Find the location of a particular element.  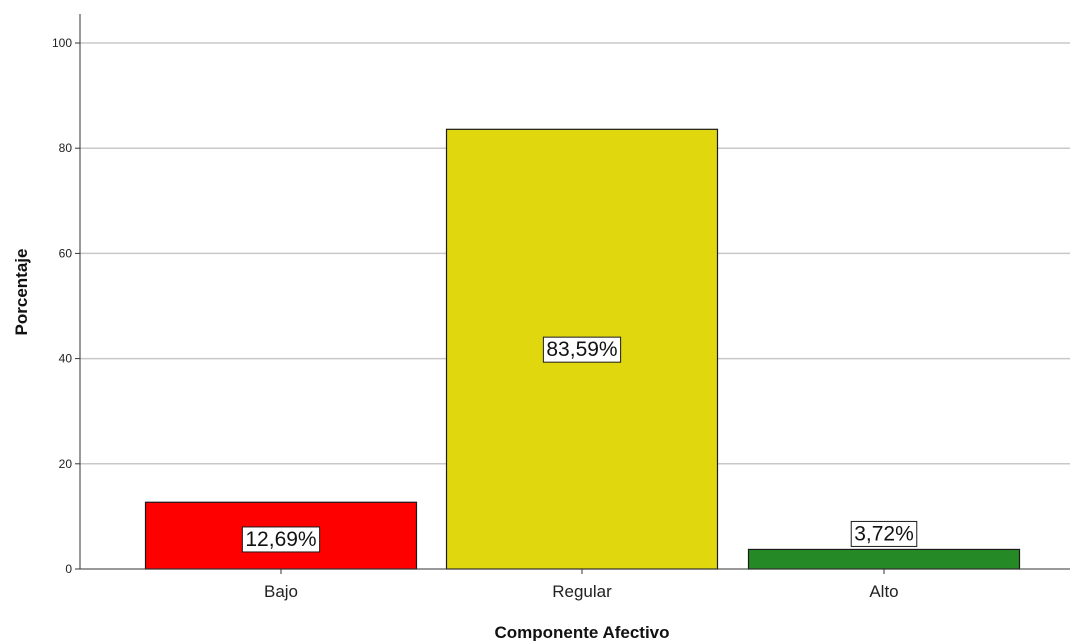

y-tick-label: 40 is located at coordinates (66, 359).